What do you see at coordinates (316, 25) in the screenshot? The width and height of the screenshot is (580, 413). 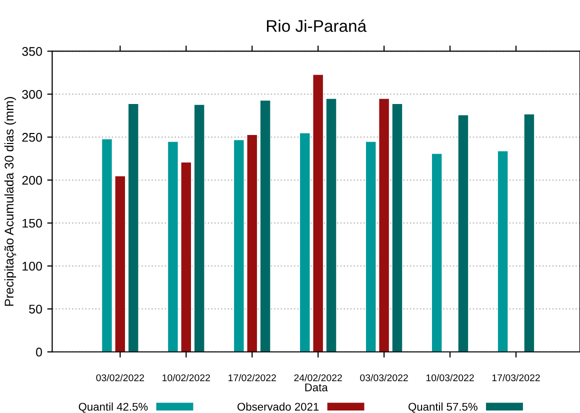 I see `chart-title: Rio Ji-Paraná` at bounding box center [316, 25].